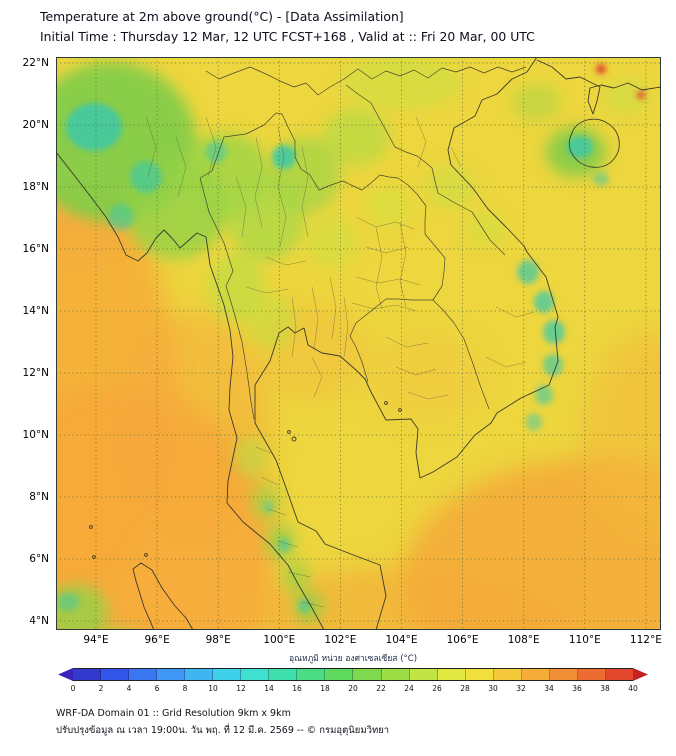 The image size is (676, 756). What do you see at coordinates (340, 640) in the screenshot?
I see `lon-tick-label: 102°E` at bounding box center [340, 640].